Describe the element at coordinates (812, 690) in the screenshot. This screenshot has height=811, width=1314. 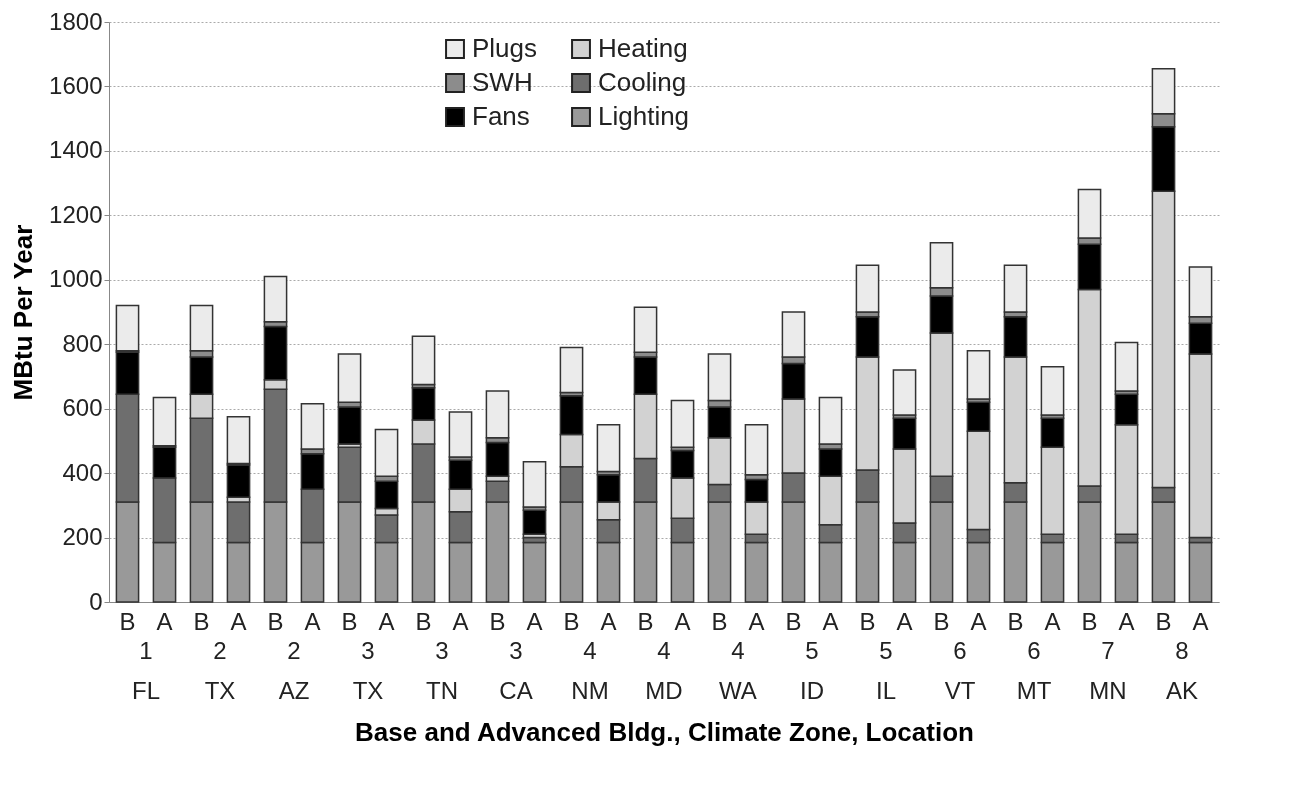
I see `text: ID` at that location.